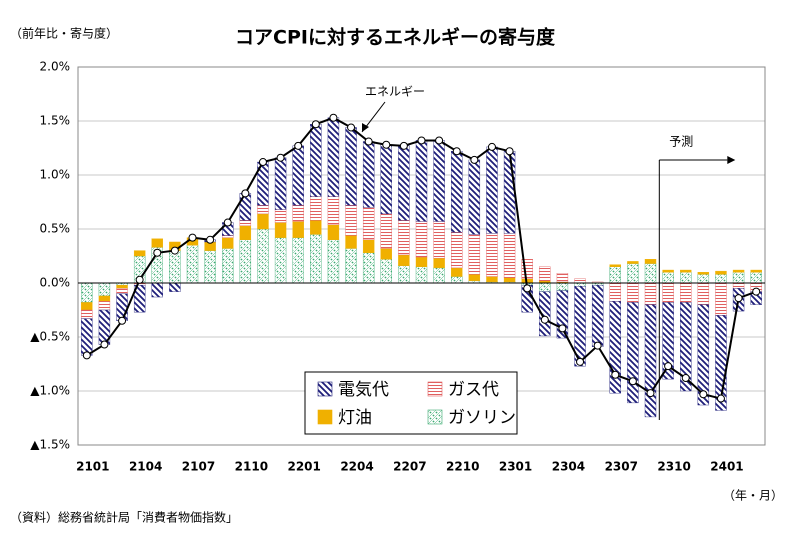 Image resolution: width=793 pixels, height=545 pixels. I want to click on legend-label: ガス代, so click(473, 390).